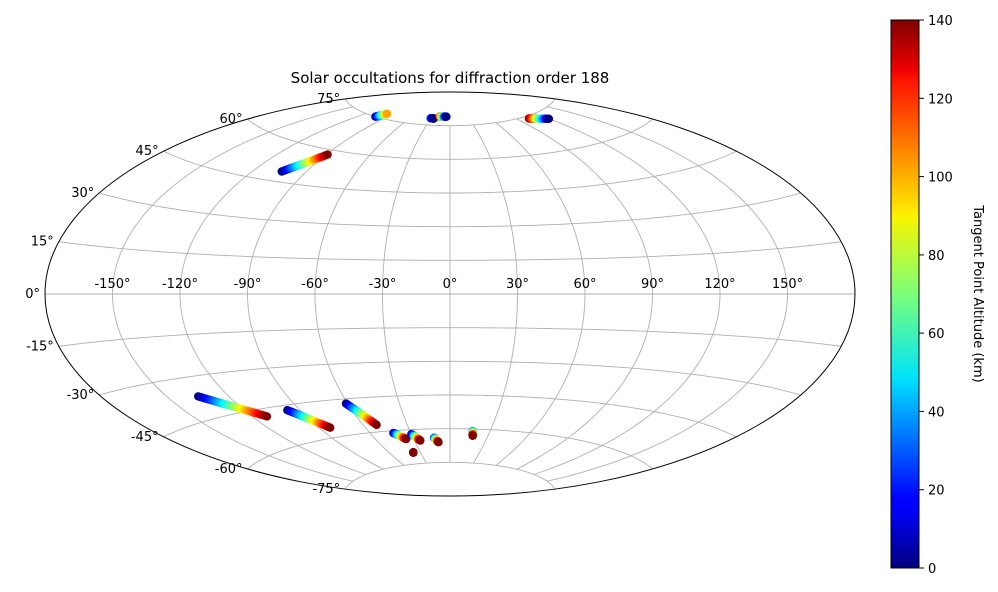 This screenshot has height=592, width=998. Describe the element at coordinates (383, 284) in the screenshot. I see `longitude-tick-label: -30°` at that location.